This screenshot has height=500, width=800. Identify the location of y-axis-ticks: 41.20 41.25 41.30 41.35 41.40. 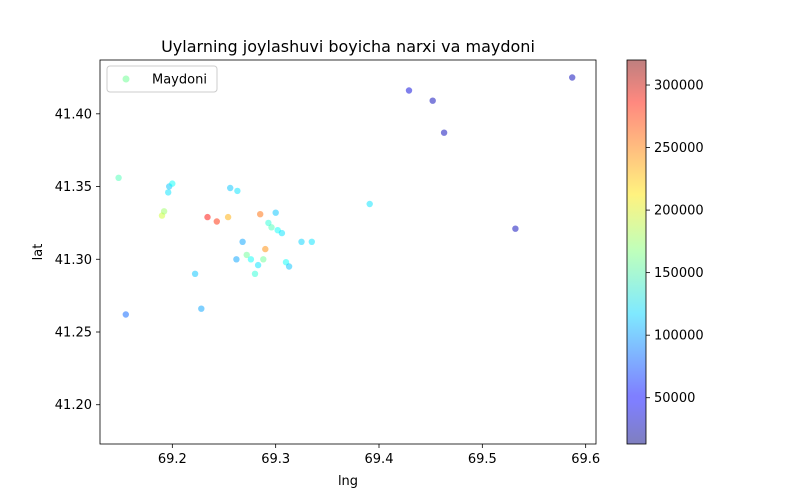
(77, 260).